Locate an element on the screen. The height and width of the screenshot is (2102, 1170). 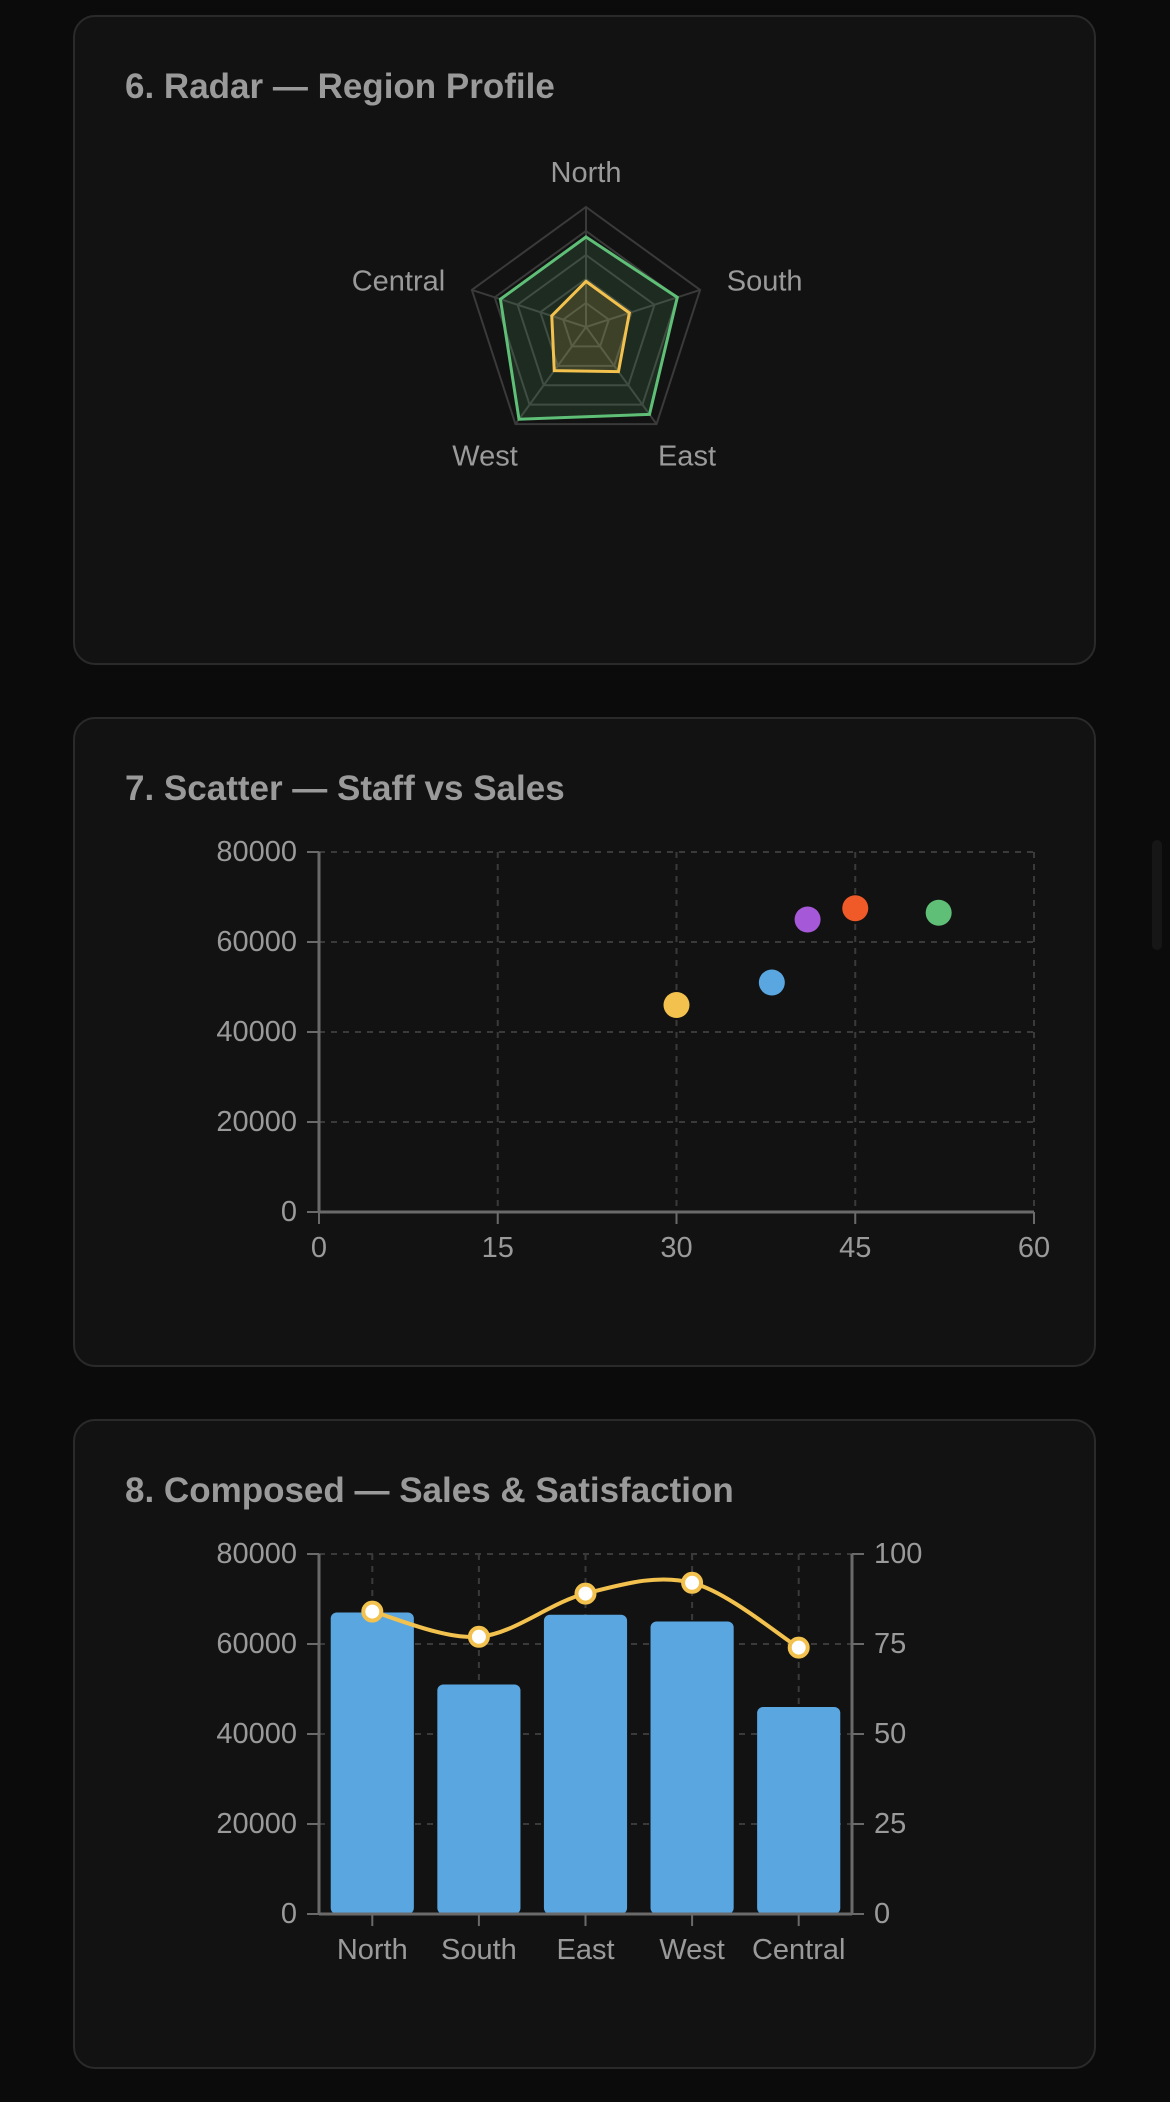
scatter-y-tick-label: 60000 is located at coordinates (256, 942).